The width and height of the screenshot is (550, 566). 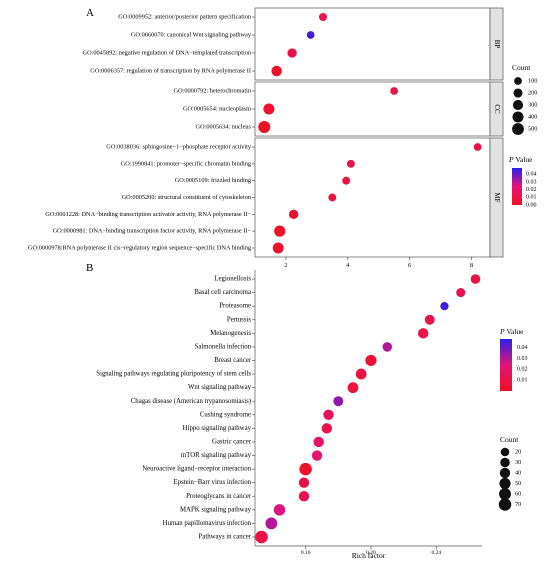 I want to click on legend-count-label: 30, so click(x=518, y=462).